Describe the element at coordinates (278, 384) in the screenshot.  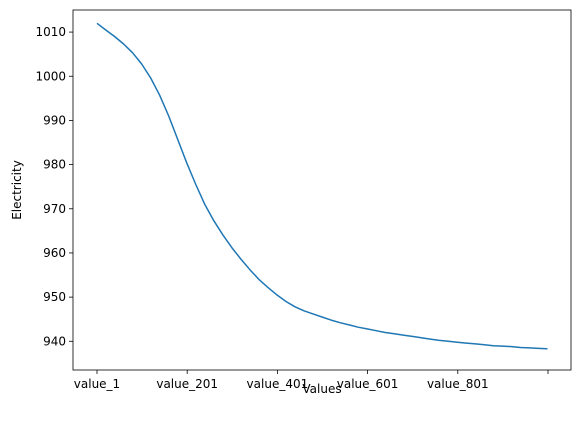
I see `x-tick-label: value_401` at that location.